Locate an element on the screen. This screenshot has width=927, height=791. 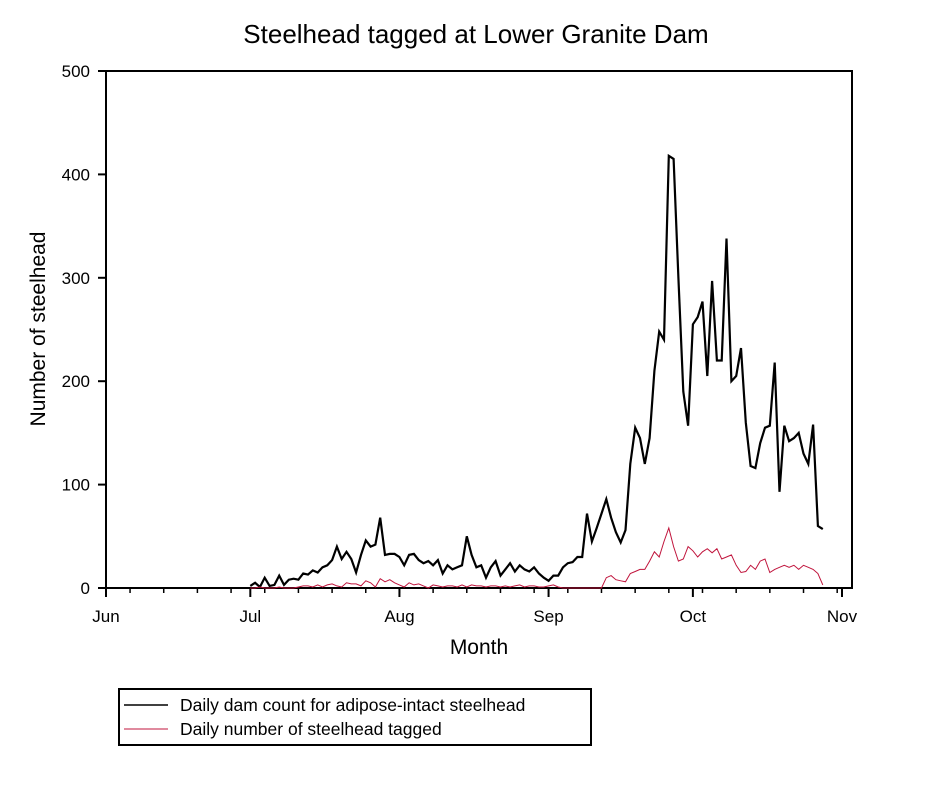
y-tick-label: 400 is located at coordinates (76, 174).